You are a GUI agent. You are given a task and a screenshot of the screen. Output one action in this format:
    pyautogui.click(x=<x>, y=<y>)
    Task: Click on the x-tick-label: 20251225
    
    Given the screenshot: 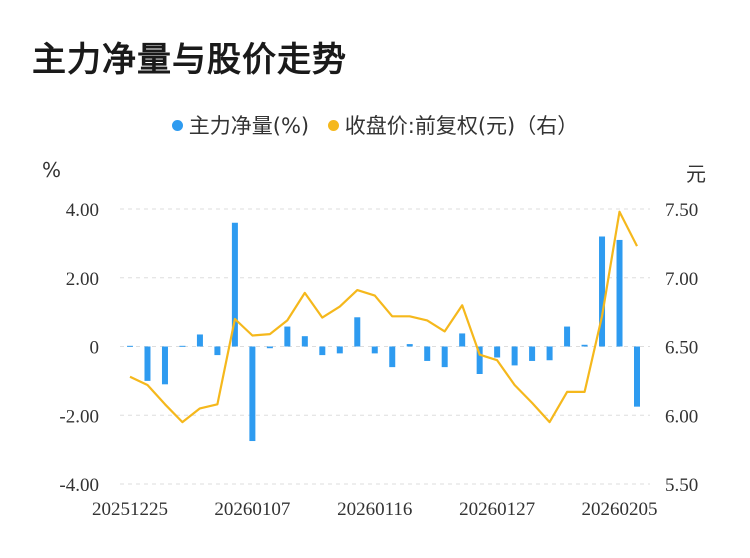 What is the action you would take?
    pyautogui.click(x=130, y=509)
    